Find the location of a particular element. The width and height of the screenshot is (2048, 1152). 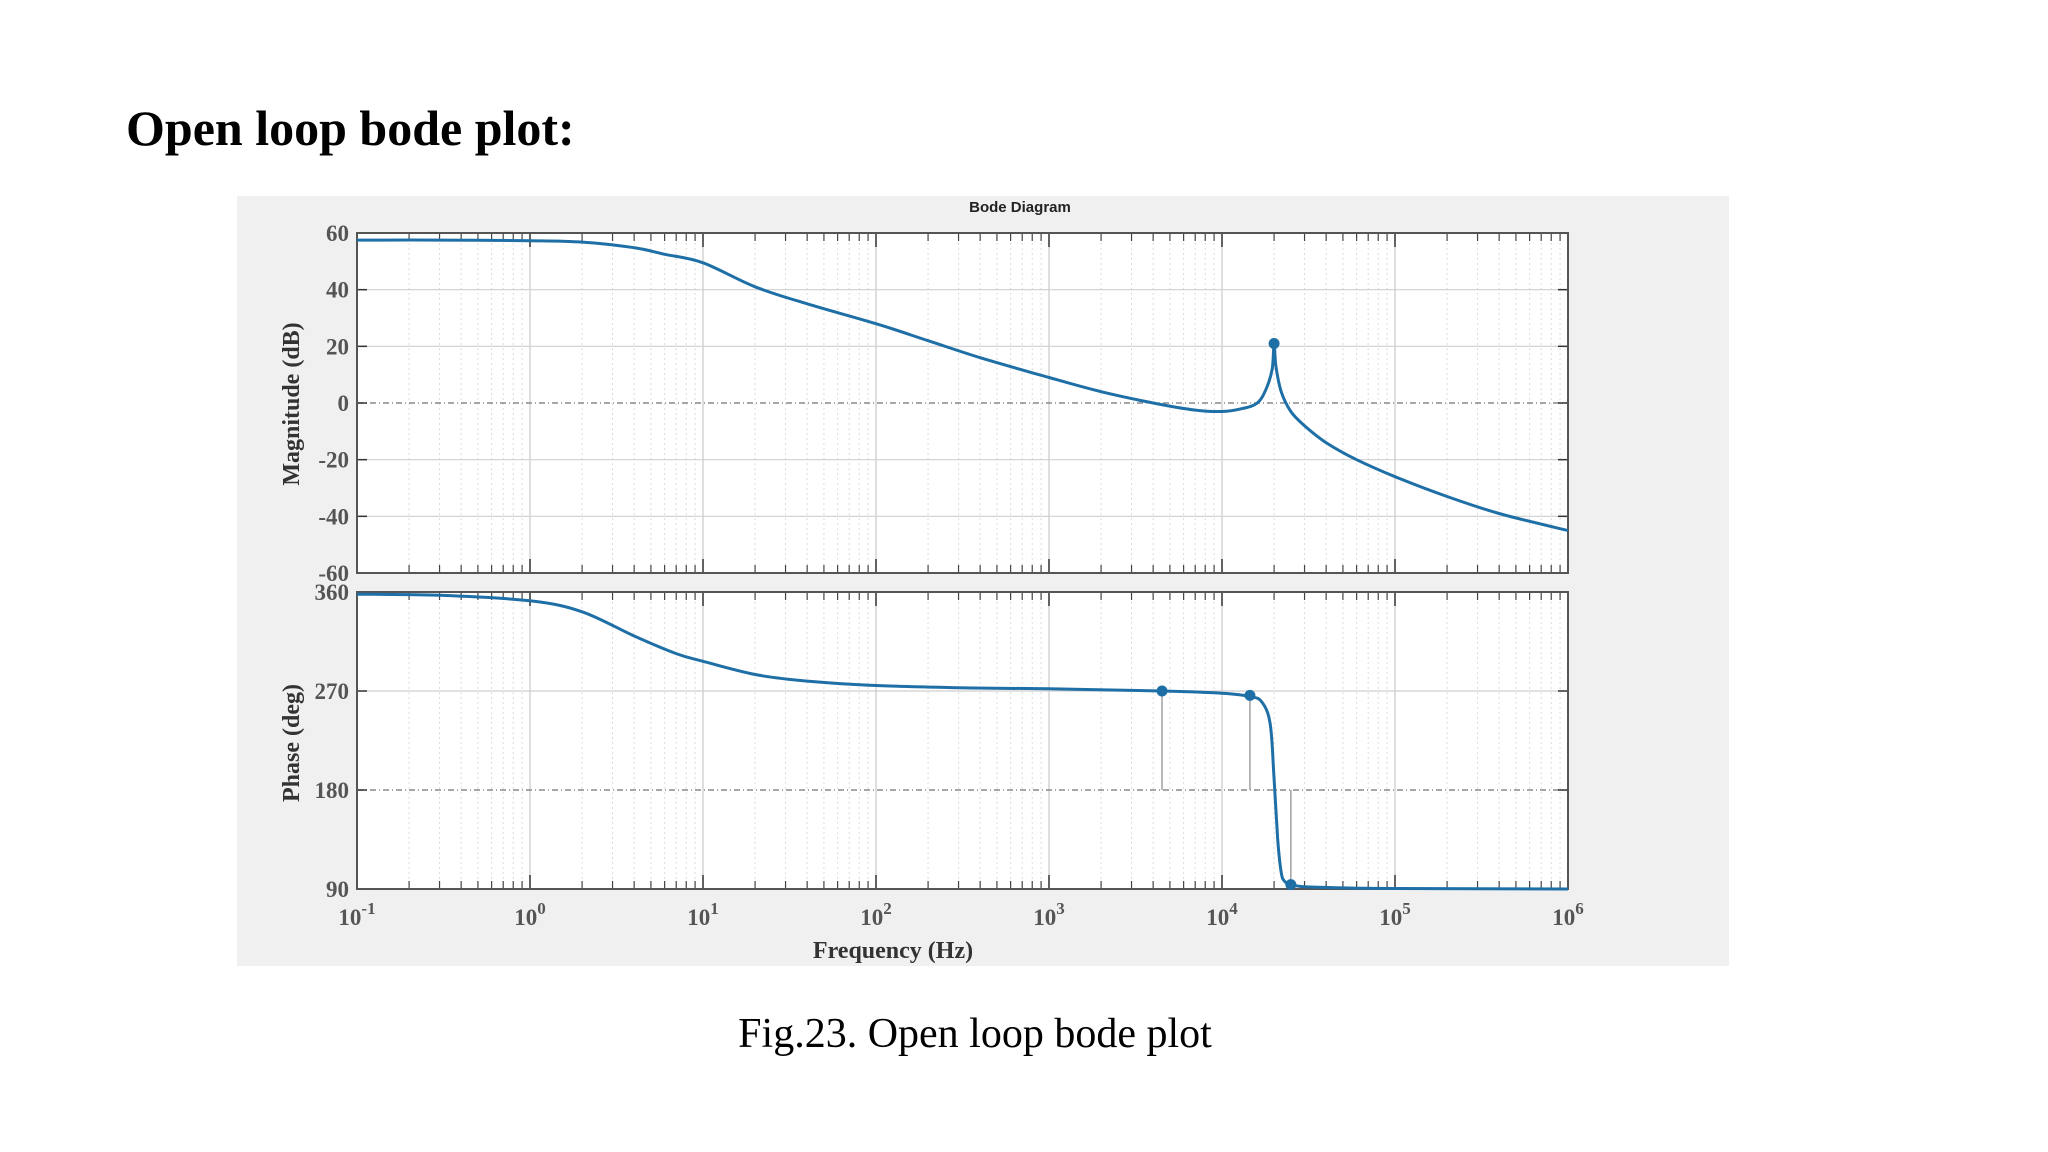

chart-title: Bode Diagram is located at coordinates (1020, 207).